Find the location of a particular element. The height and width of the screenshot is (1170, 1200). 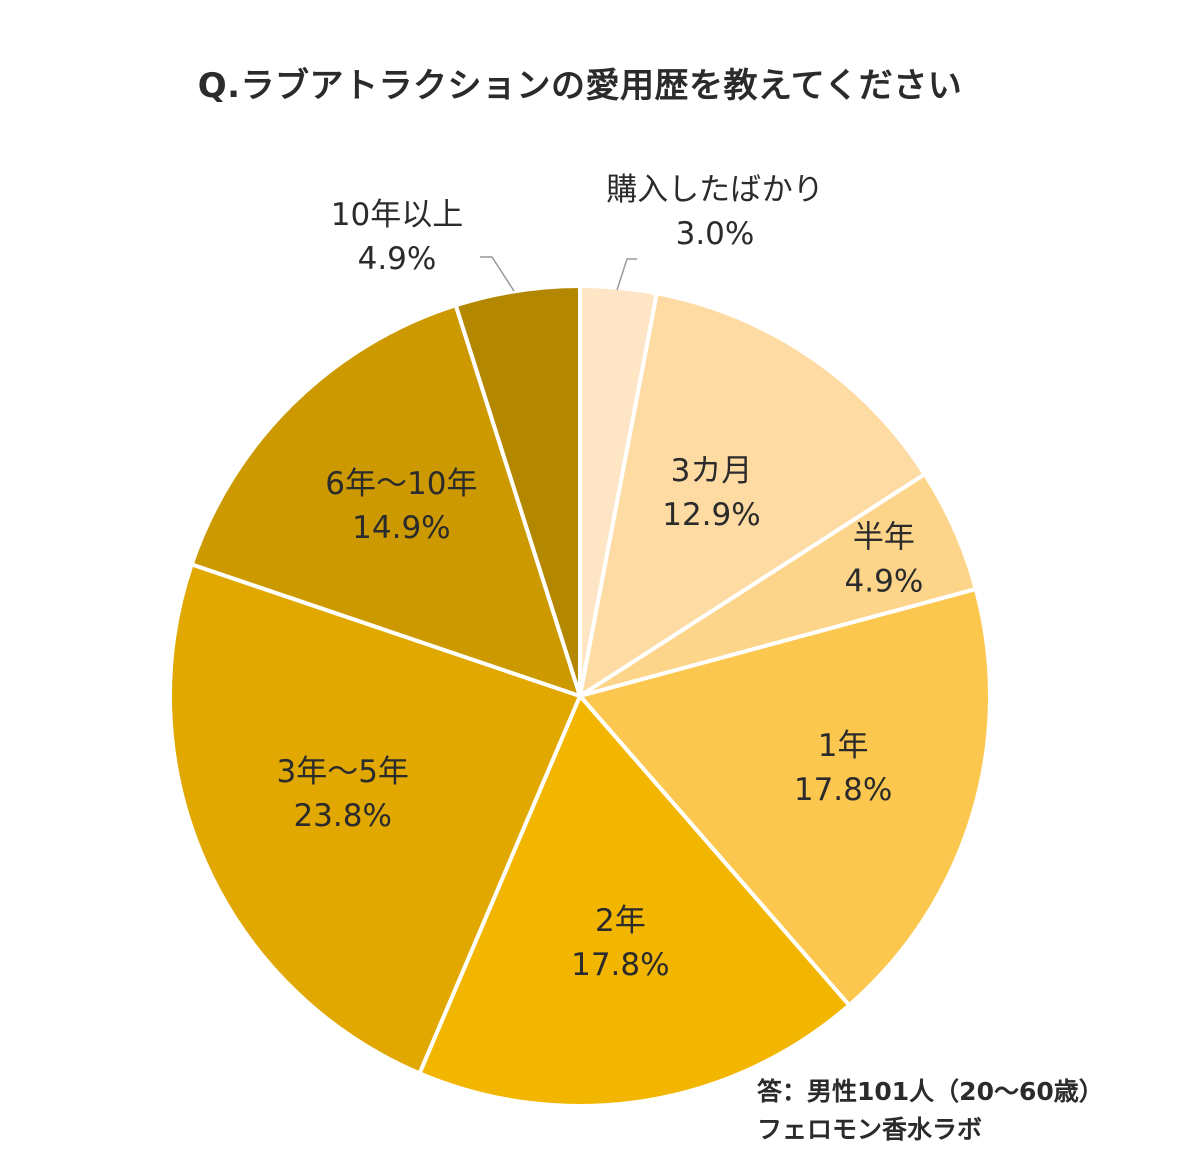

footer-source: フェロモン香水ラボ is located at coordinates (870, 1129).